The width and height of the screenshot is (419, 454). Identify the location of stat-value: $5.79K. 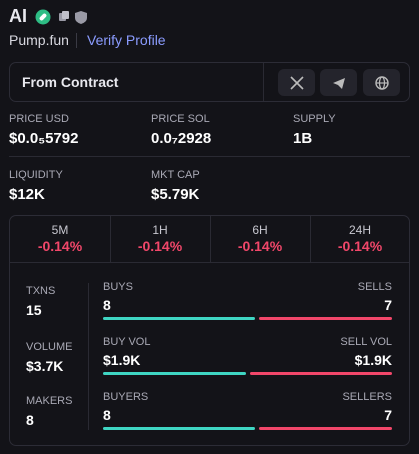
(175, 194).